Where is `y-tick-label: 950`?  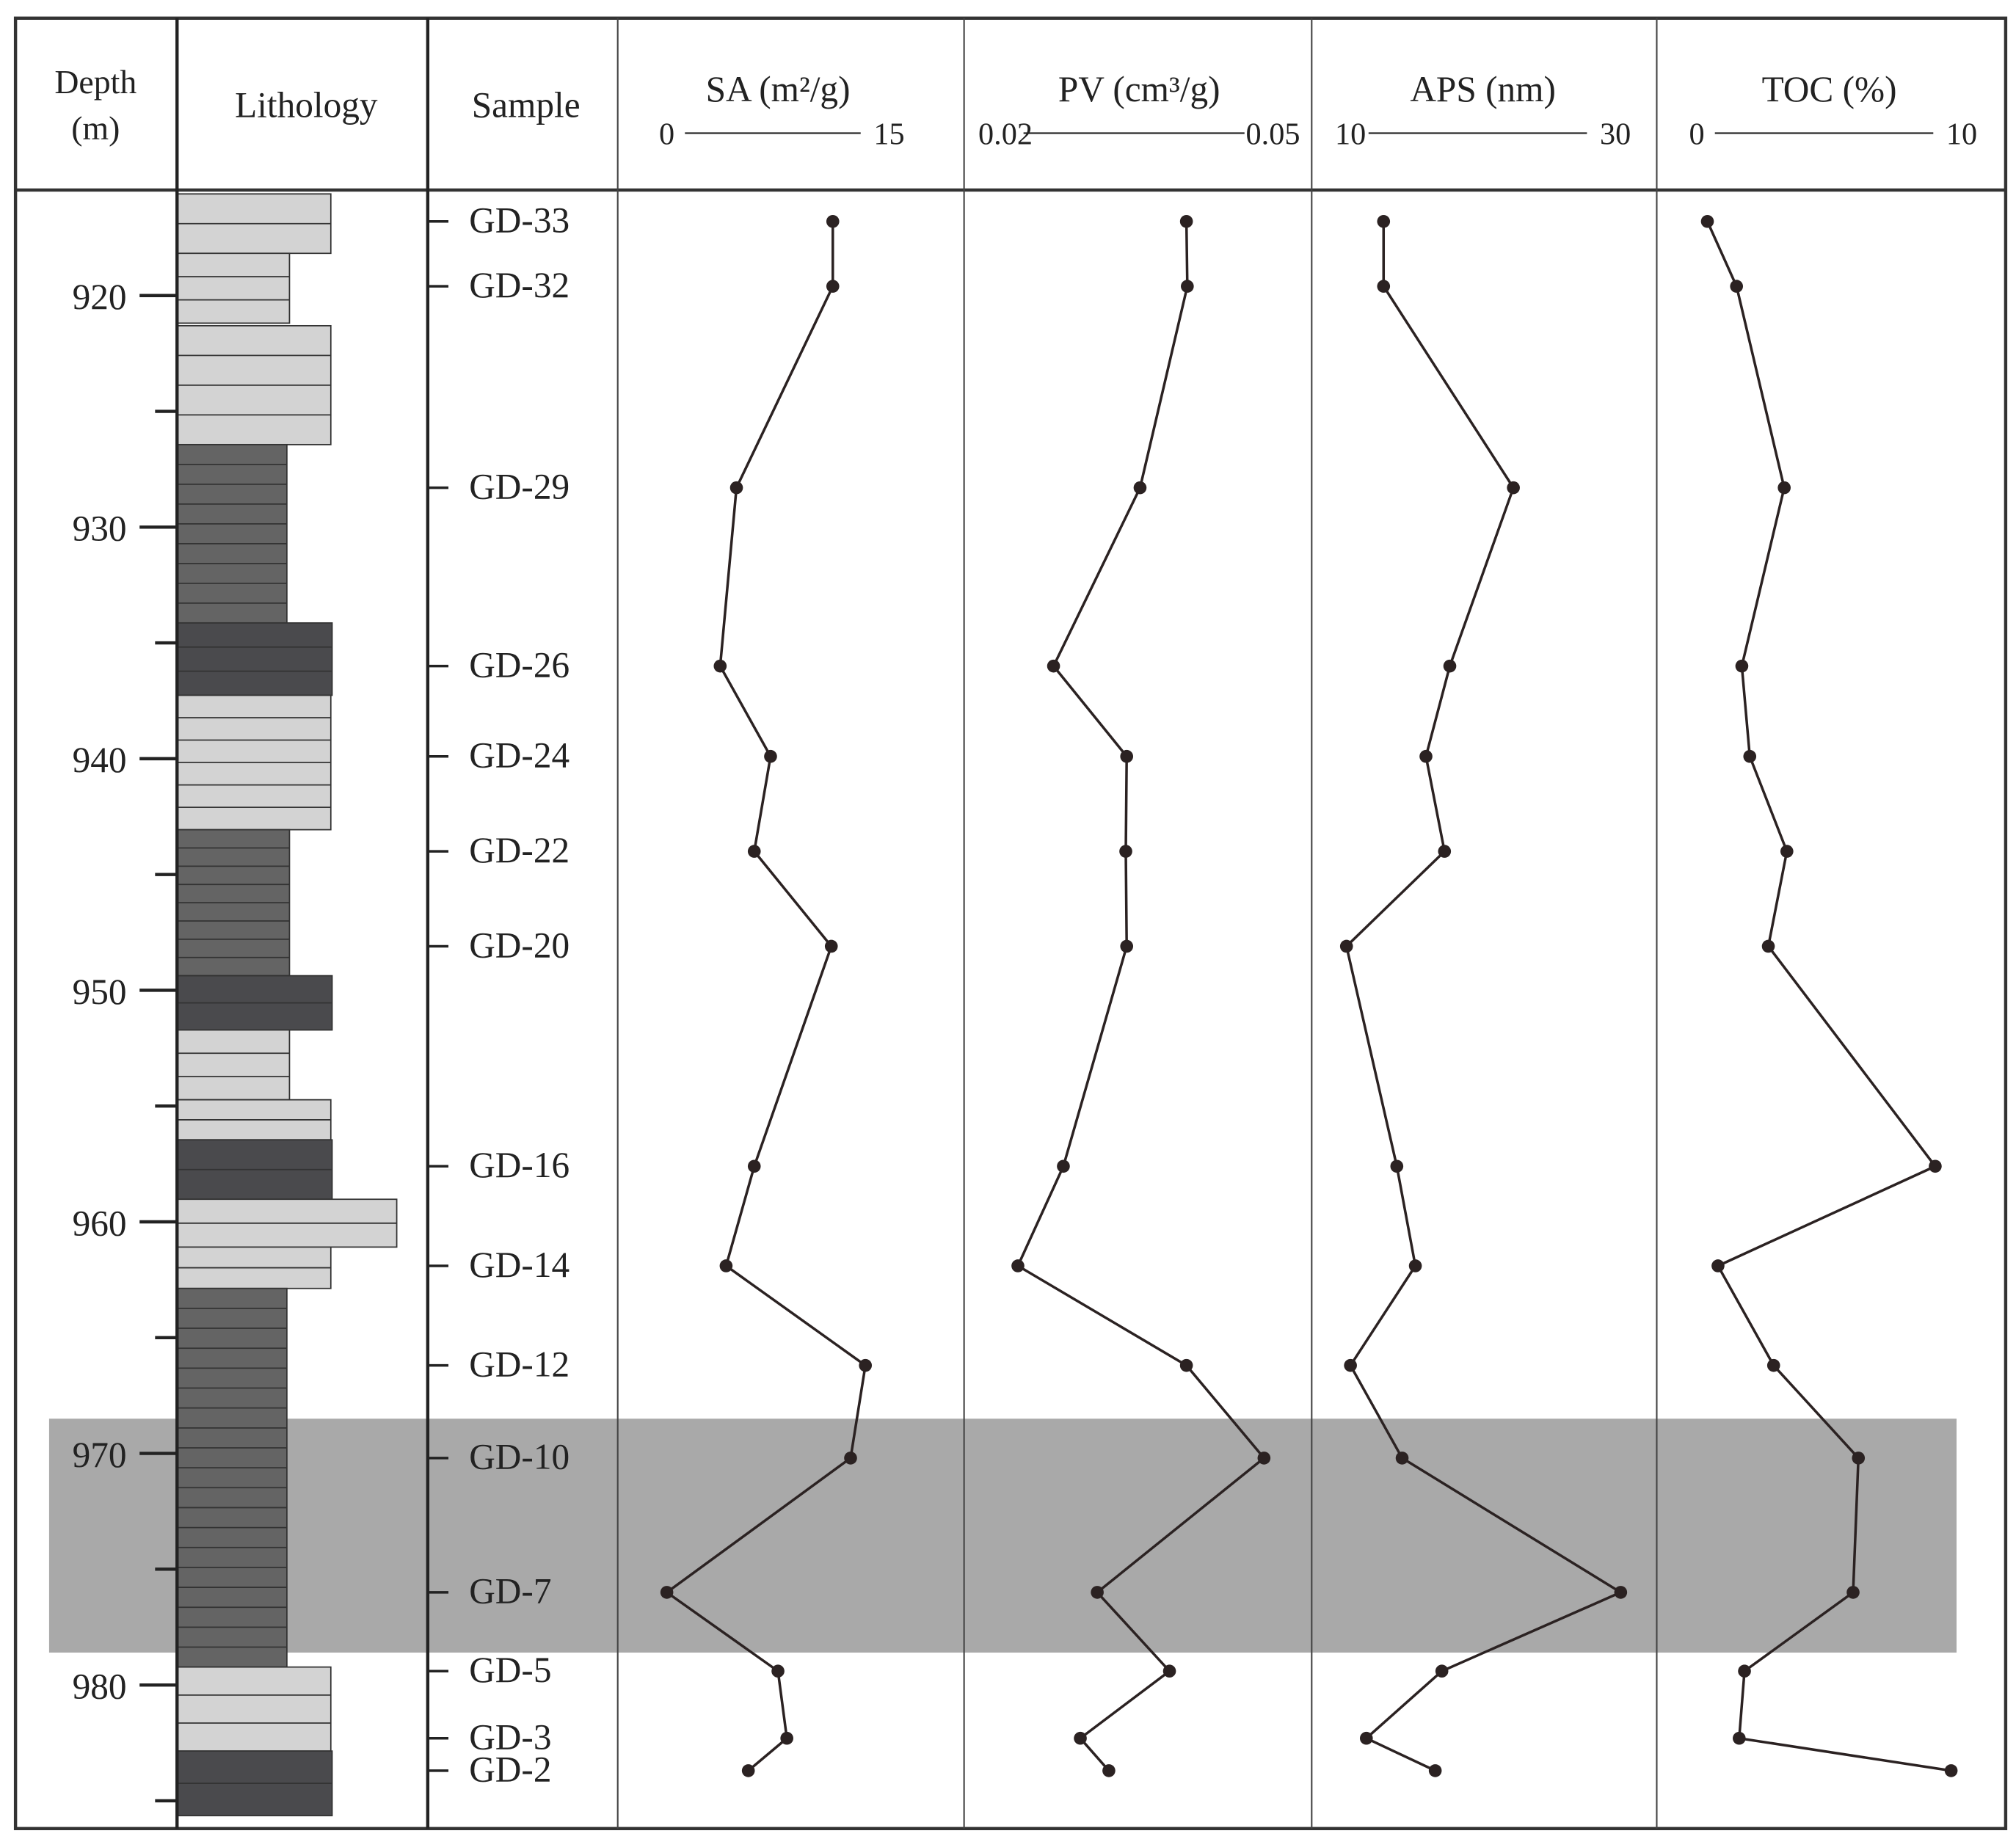 y-tick-label: 950 is located at coordinates (100, 992).